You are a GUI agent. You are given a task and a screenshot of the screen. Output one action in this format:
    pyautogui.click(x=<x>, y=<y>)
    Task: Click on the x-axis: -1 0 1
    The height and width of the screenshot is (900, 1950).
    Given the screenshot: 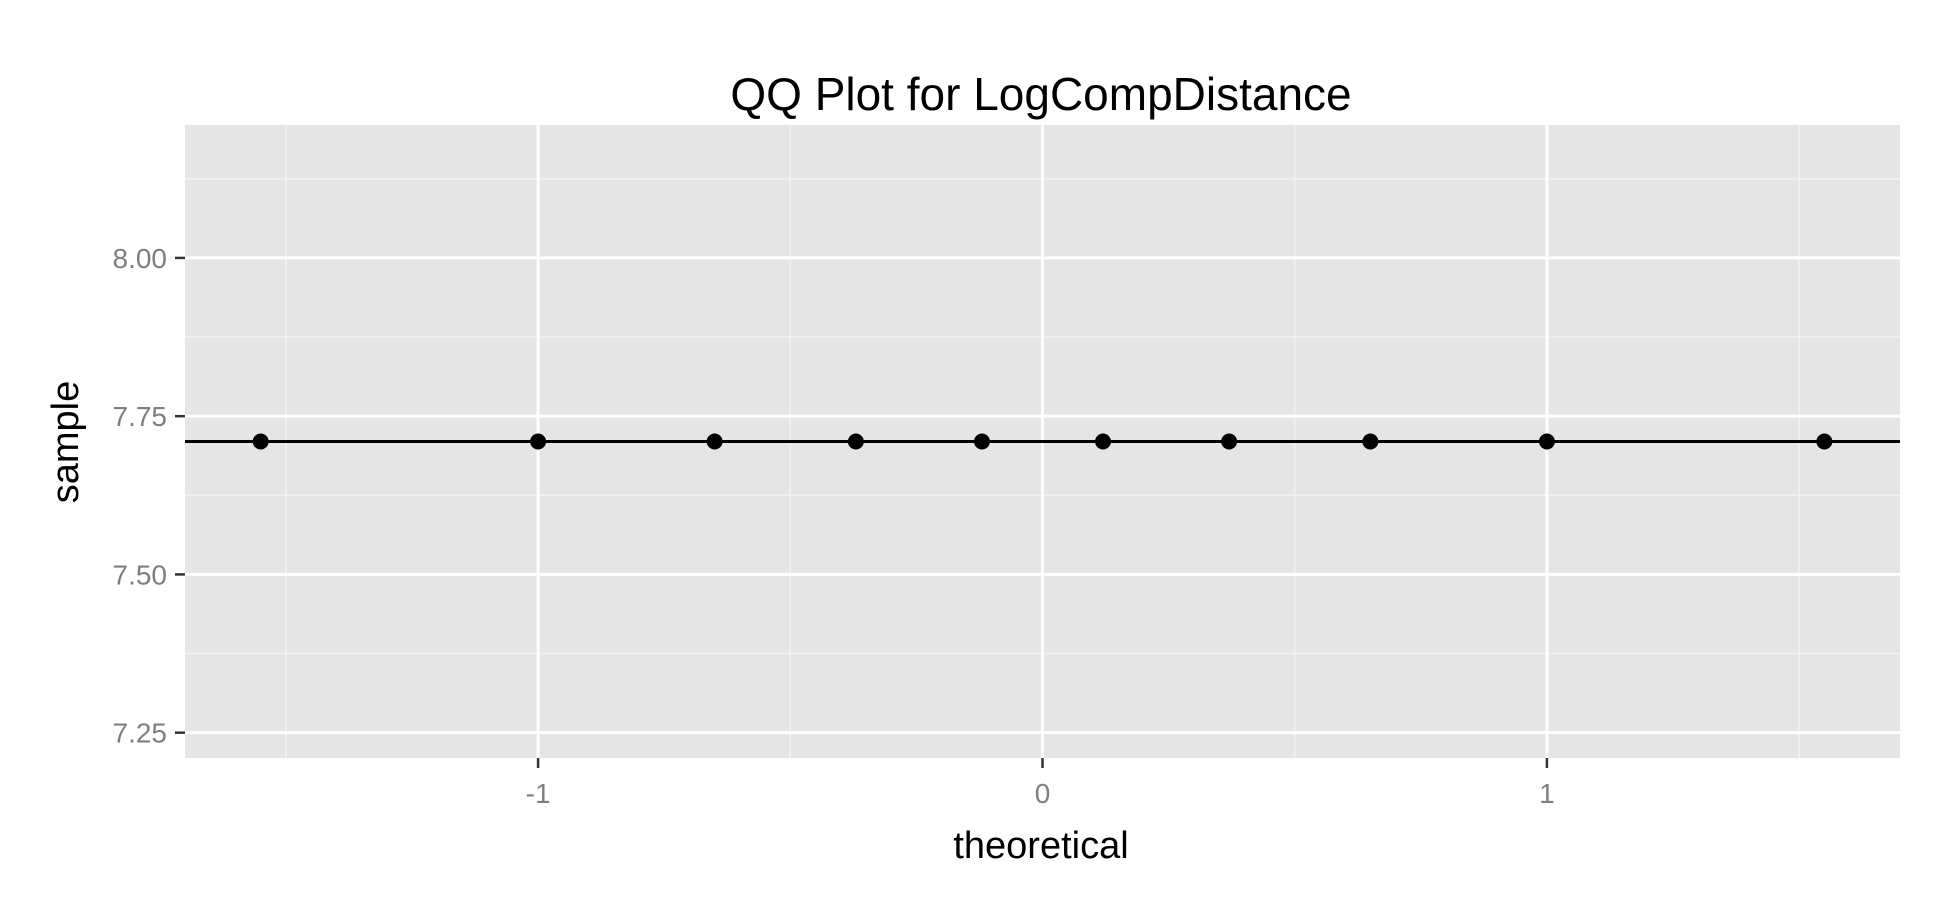 What is the action you would take?
    pyautogui.click(x=1040, y=783)
    